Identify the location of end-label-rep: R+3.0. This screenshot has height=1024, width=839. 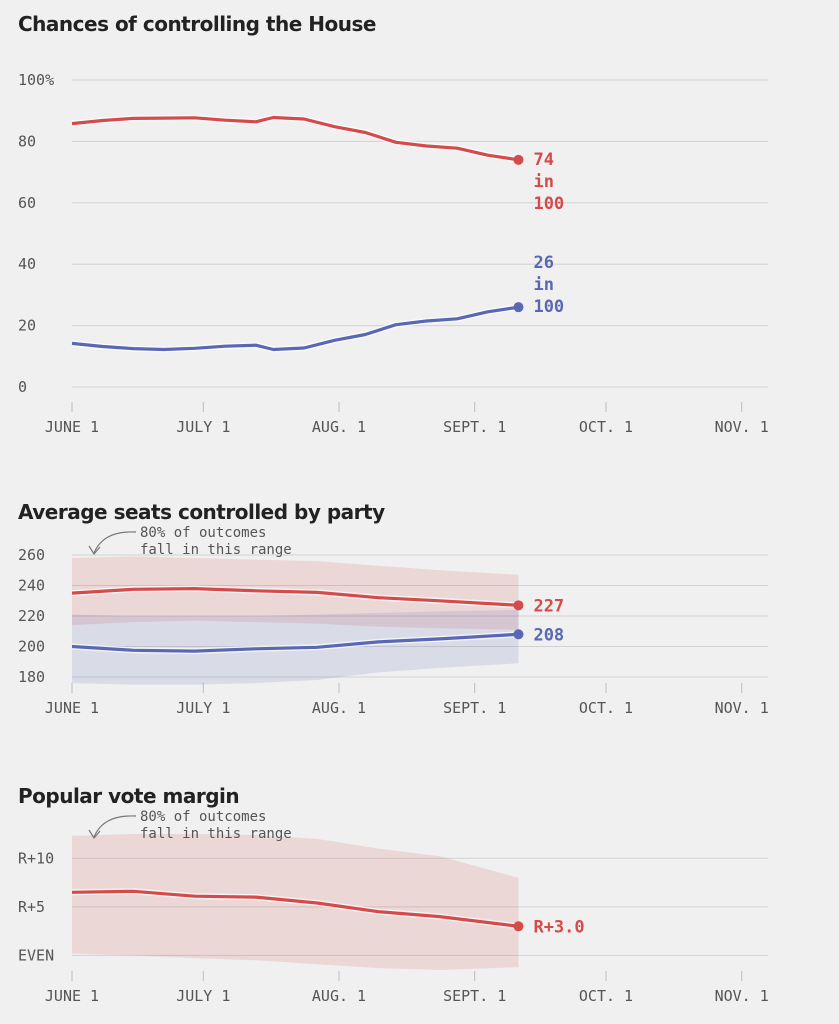
(558, 927).